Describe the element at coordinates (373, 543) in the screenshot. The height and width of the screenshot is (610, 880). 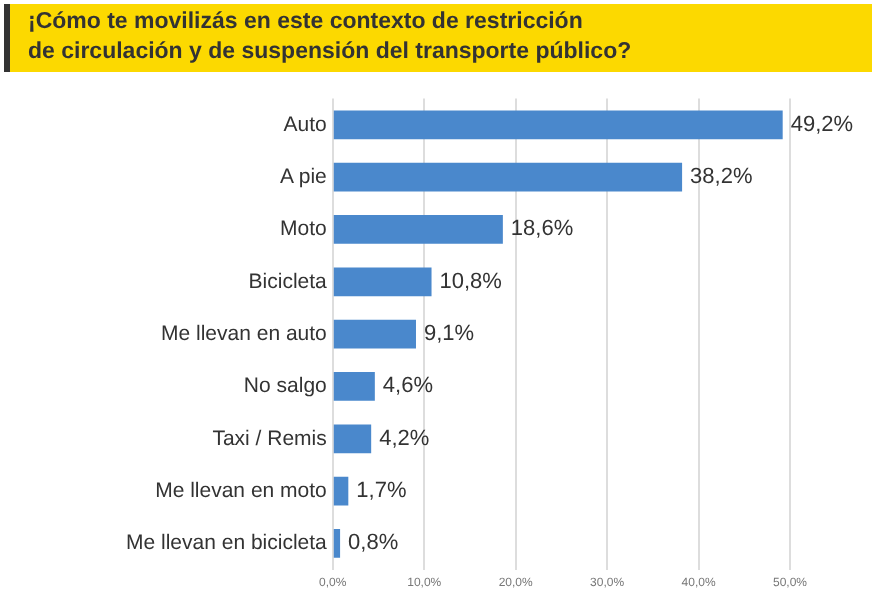
I see `data-label: 0,8%` at that location.